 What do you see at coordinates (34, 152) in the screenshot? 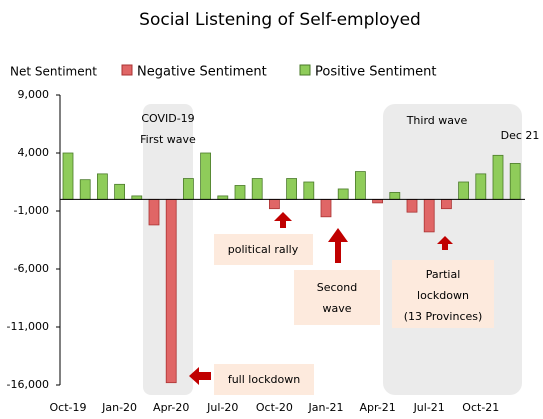
I see `y-tick-label: 4,000` at bounding box center [34, 152].